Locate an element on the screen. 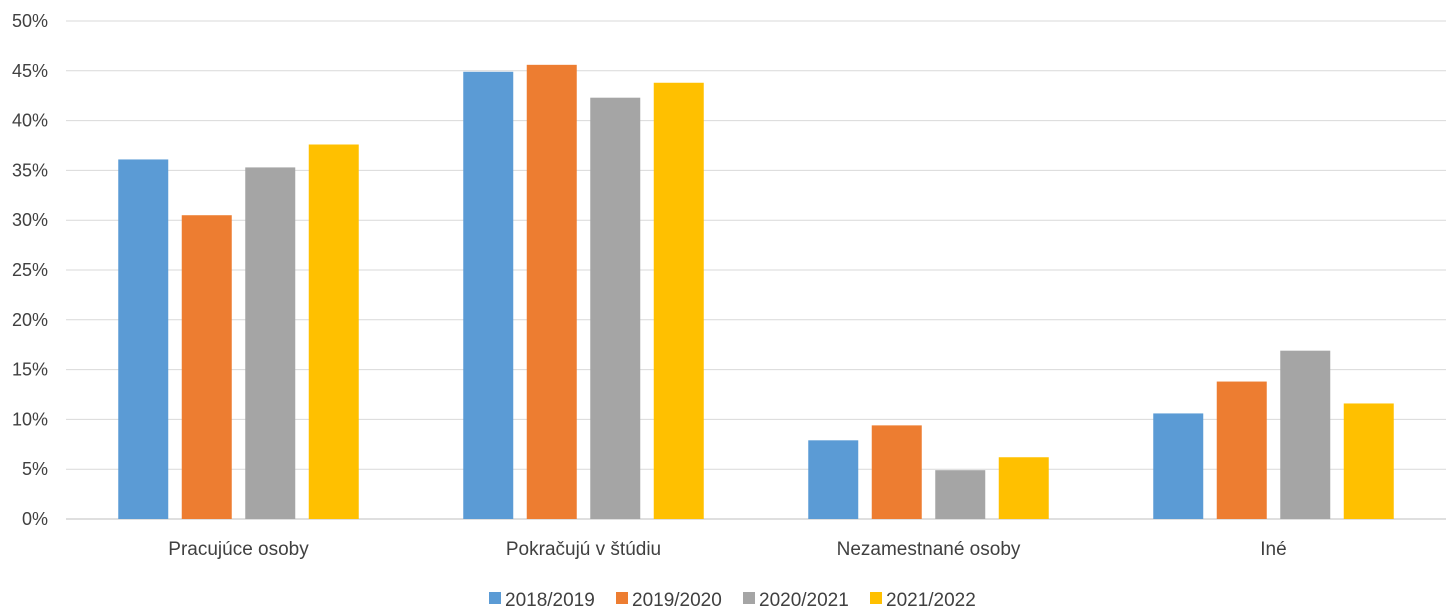 This screenshot has height=610, width=1452. legend-label: 2019/2020 is located at coordinates (677, 600).